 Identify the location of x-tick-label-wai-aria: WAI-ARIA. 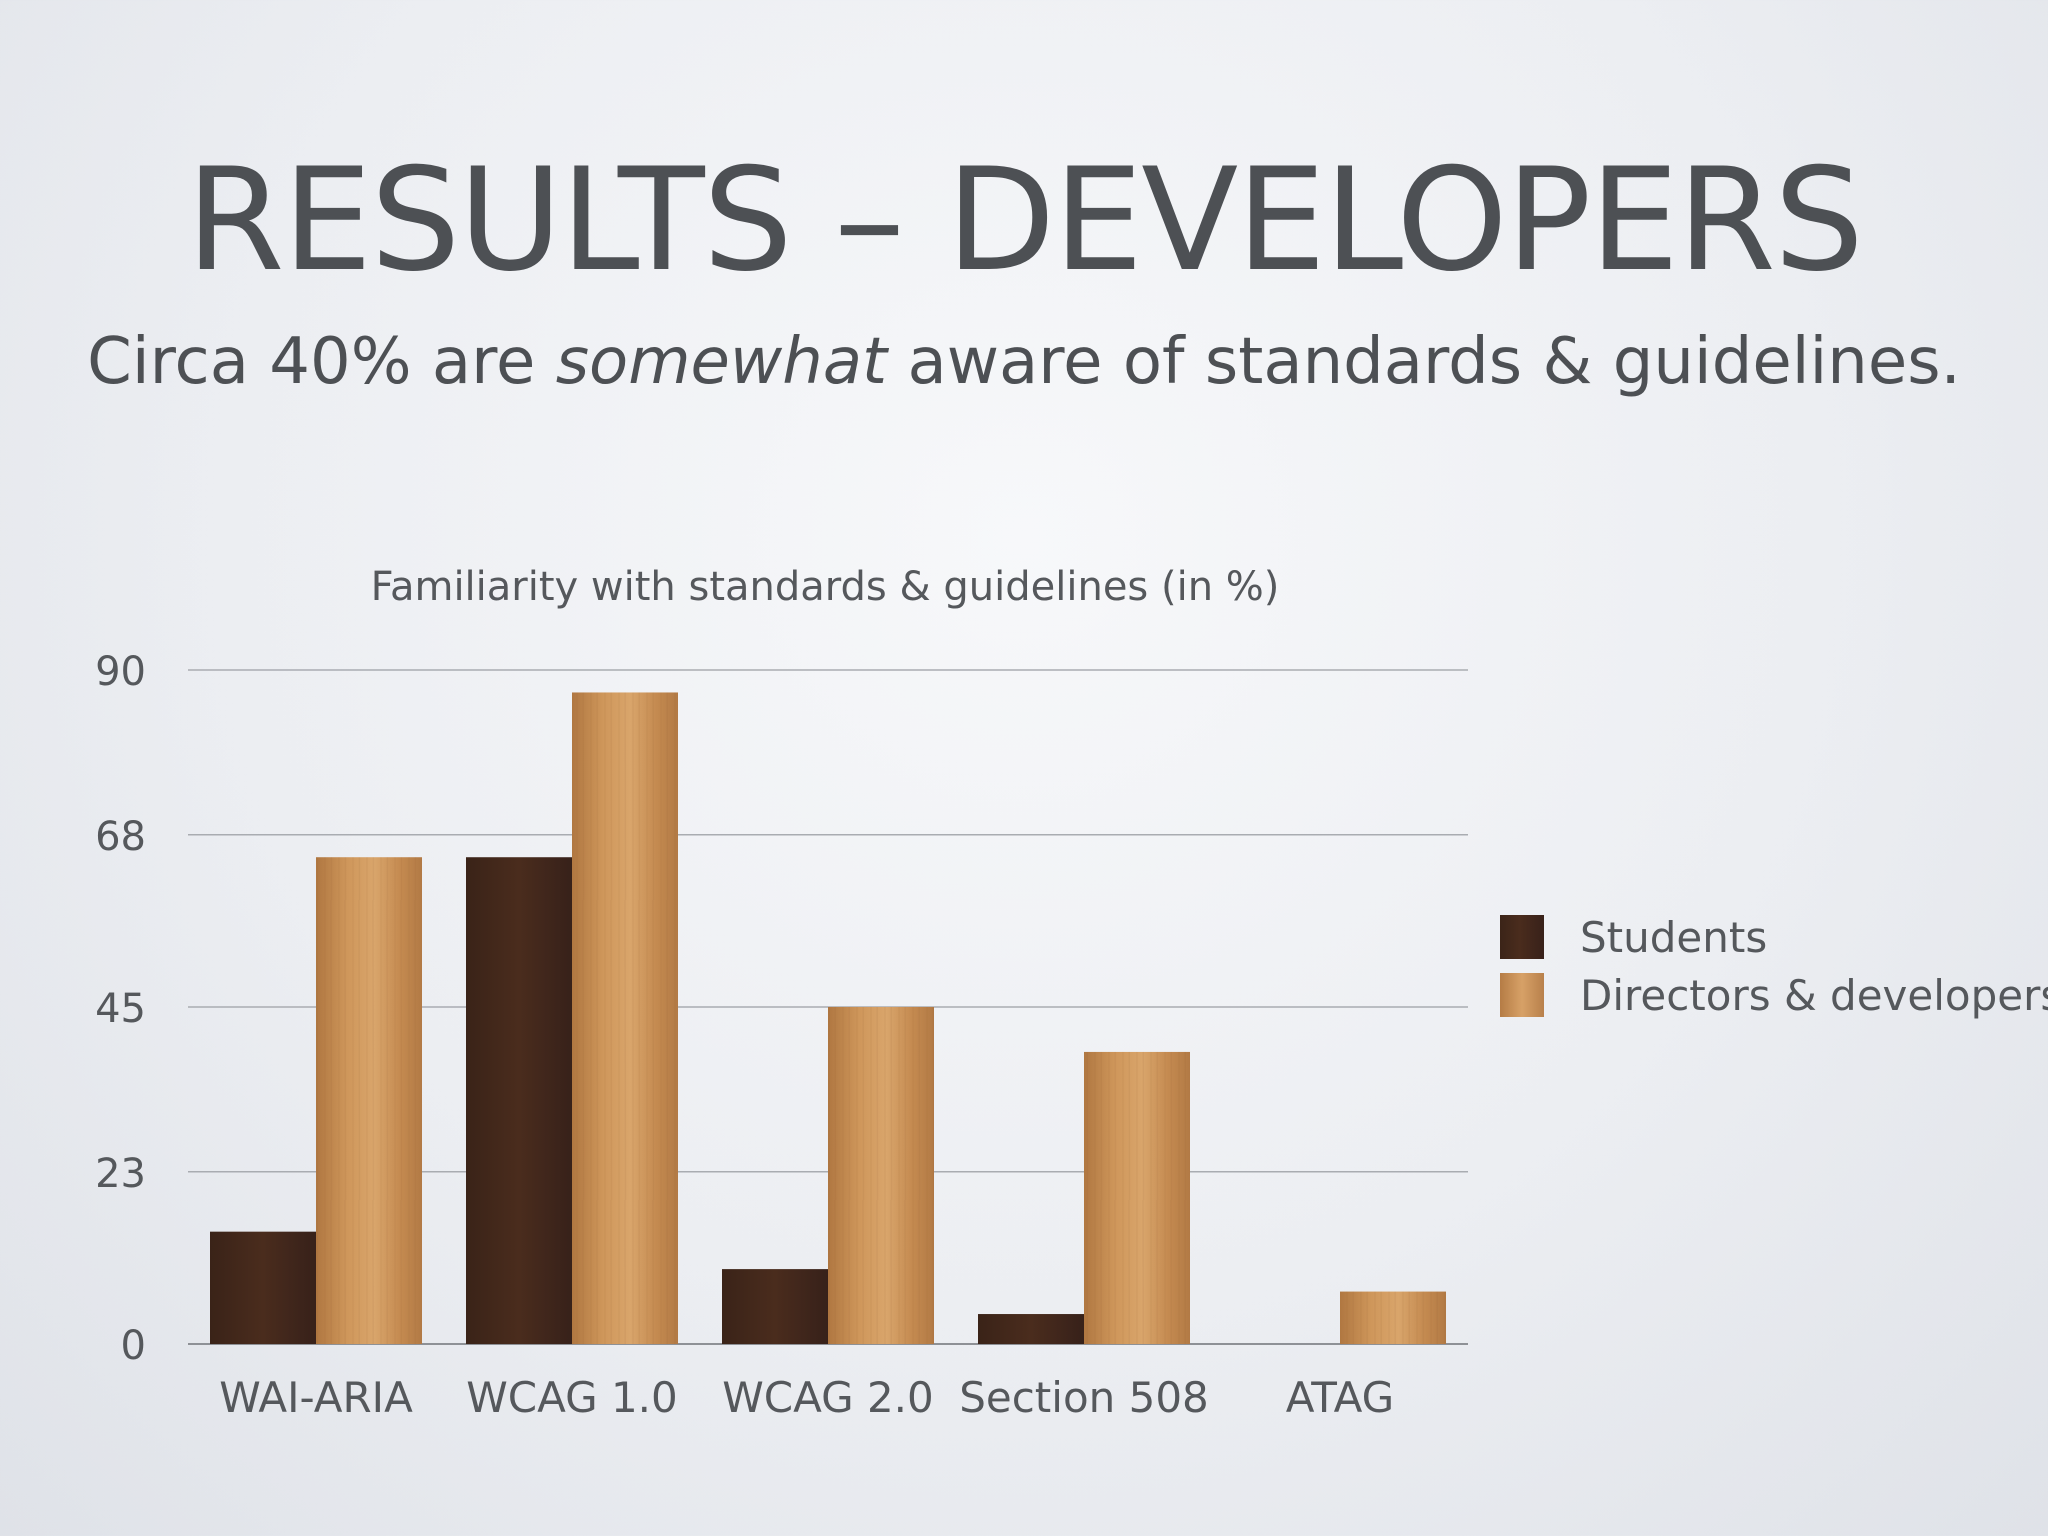
(316, 1397).